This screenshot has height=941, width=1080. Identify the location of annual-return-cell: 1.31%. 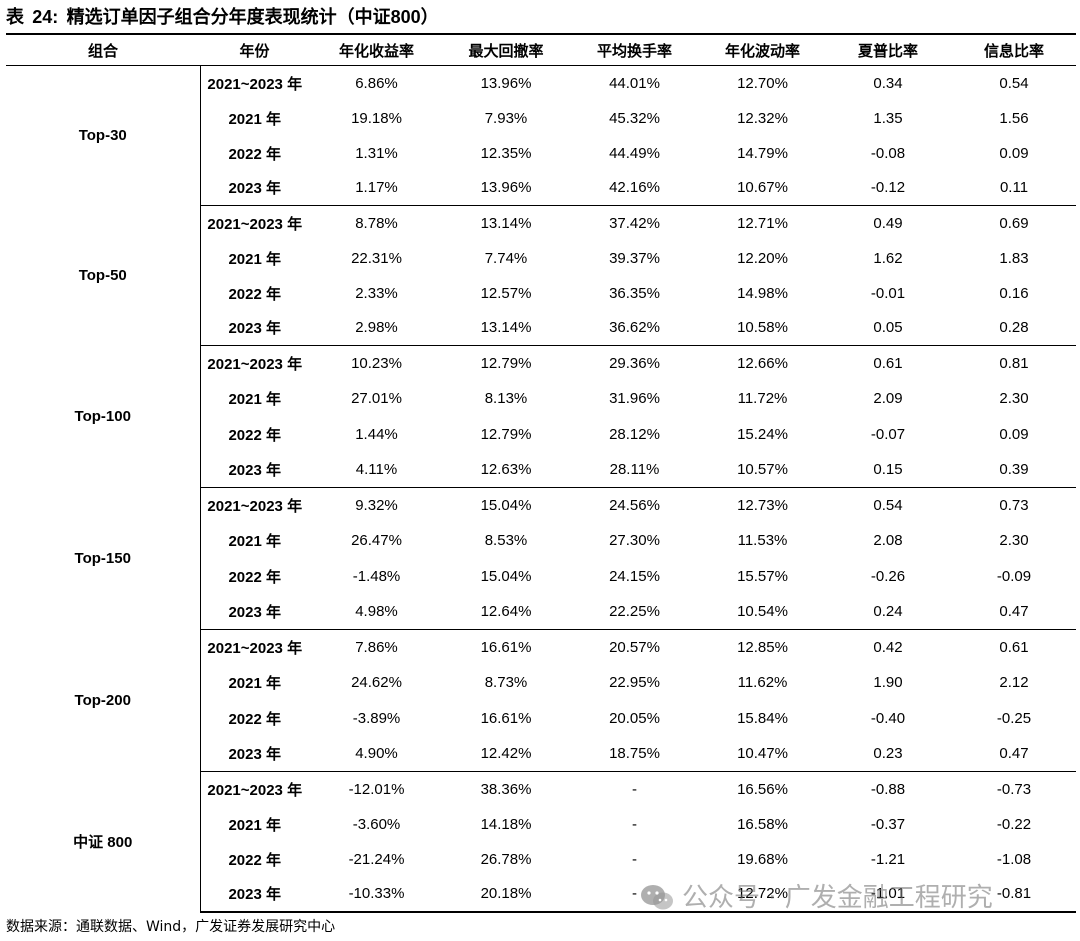
(376, 153).